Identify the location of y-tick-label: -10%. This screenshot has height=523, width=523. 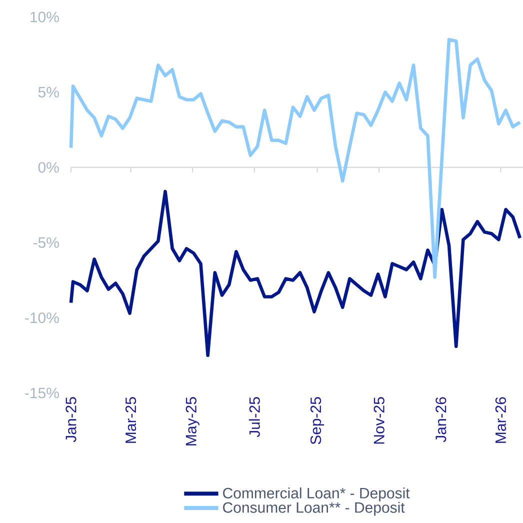
(42, 318).